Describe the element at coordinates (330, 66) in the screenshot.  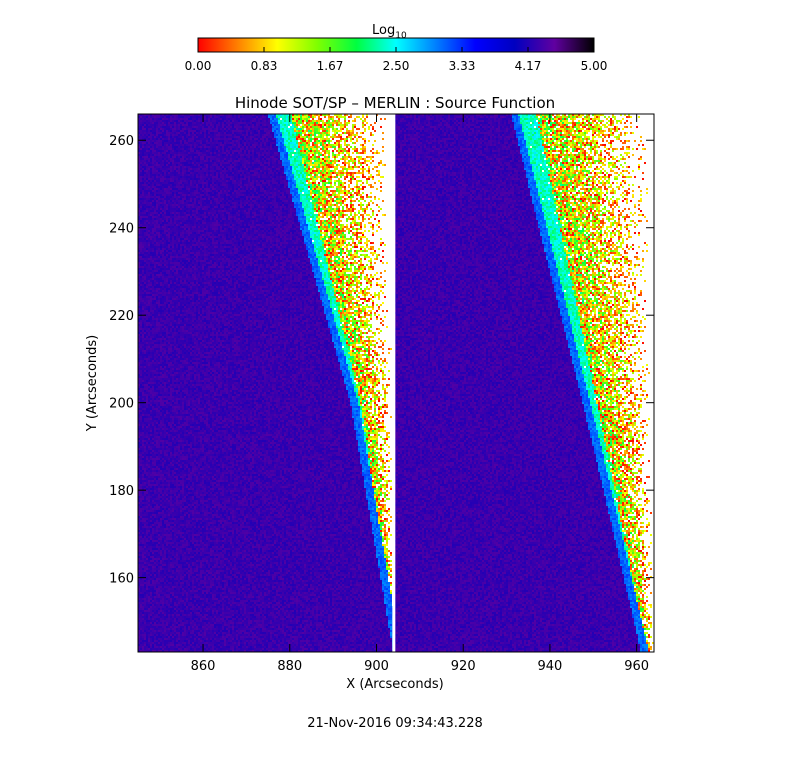
I see `colorbar-tick-label: 1.67` at that location.